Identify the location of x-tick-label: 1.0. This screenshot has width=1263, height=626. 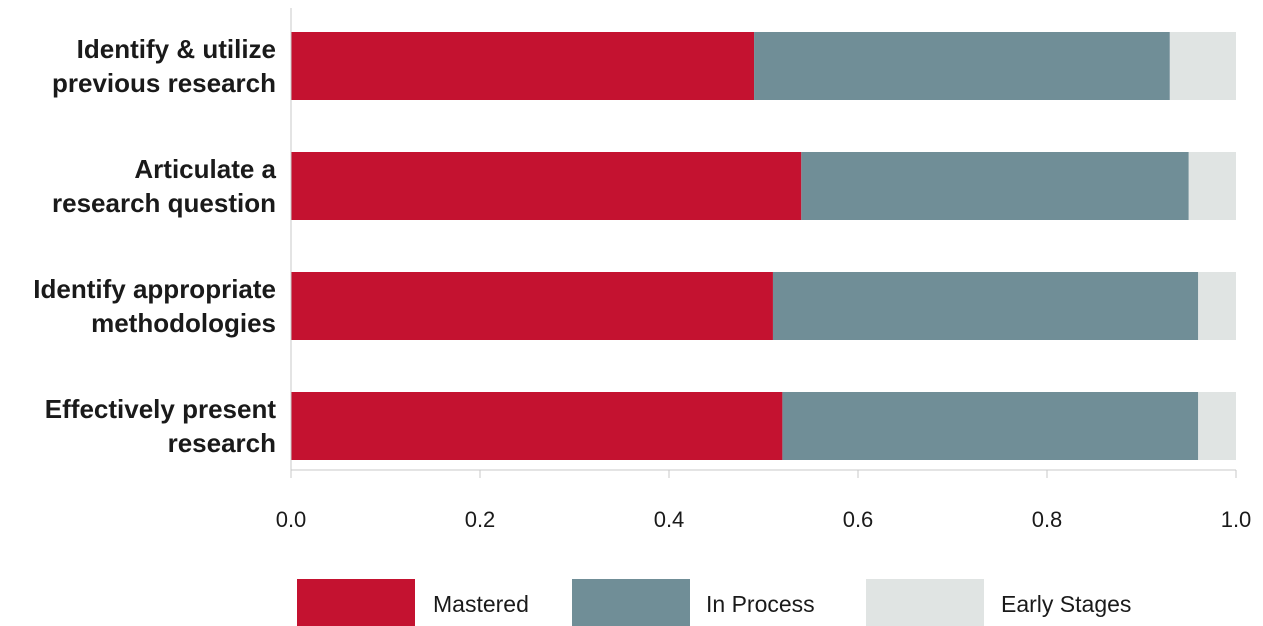
(1236, 519).